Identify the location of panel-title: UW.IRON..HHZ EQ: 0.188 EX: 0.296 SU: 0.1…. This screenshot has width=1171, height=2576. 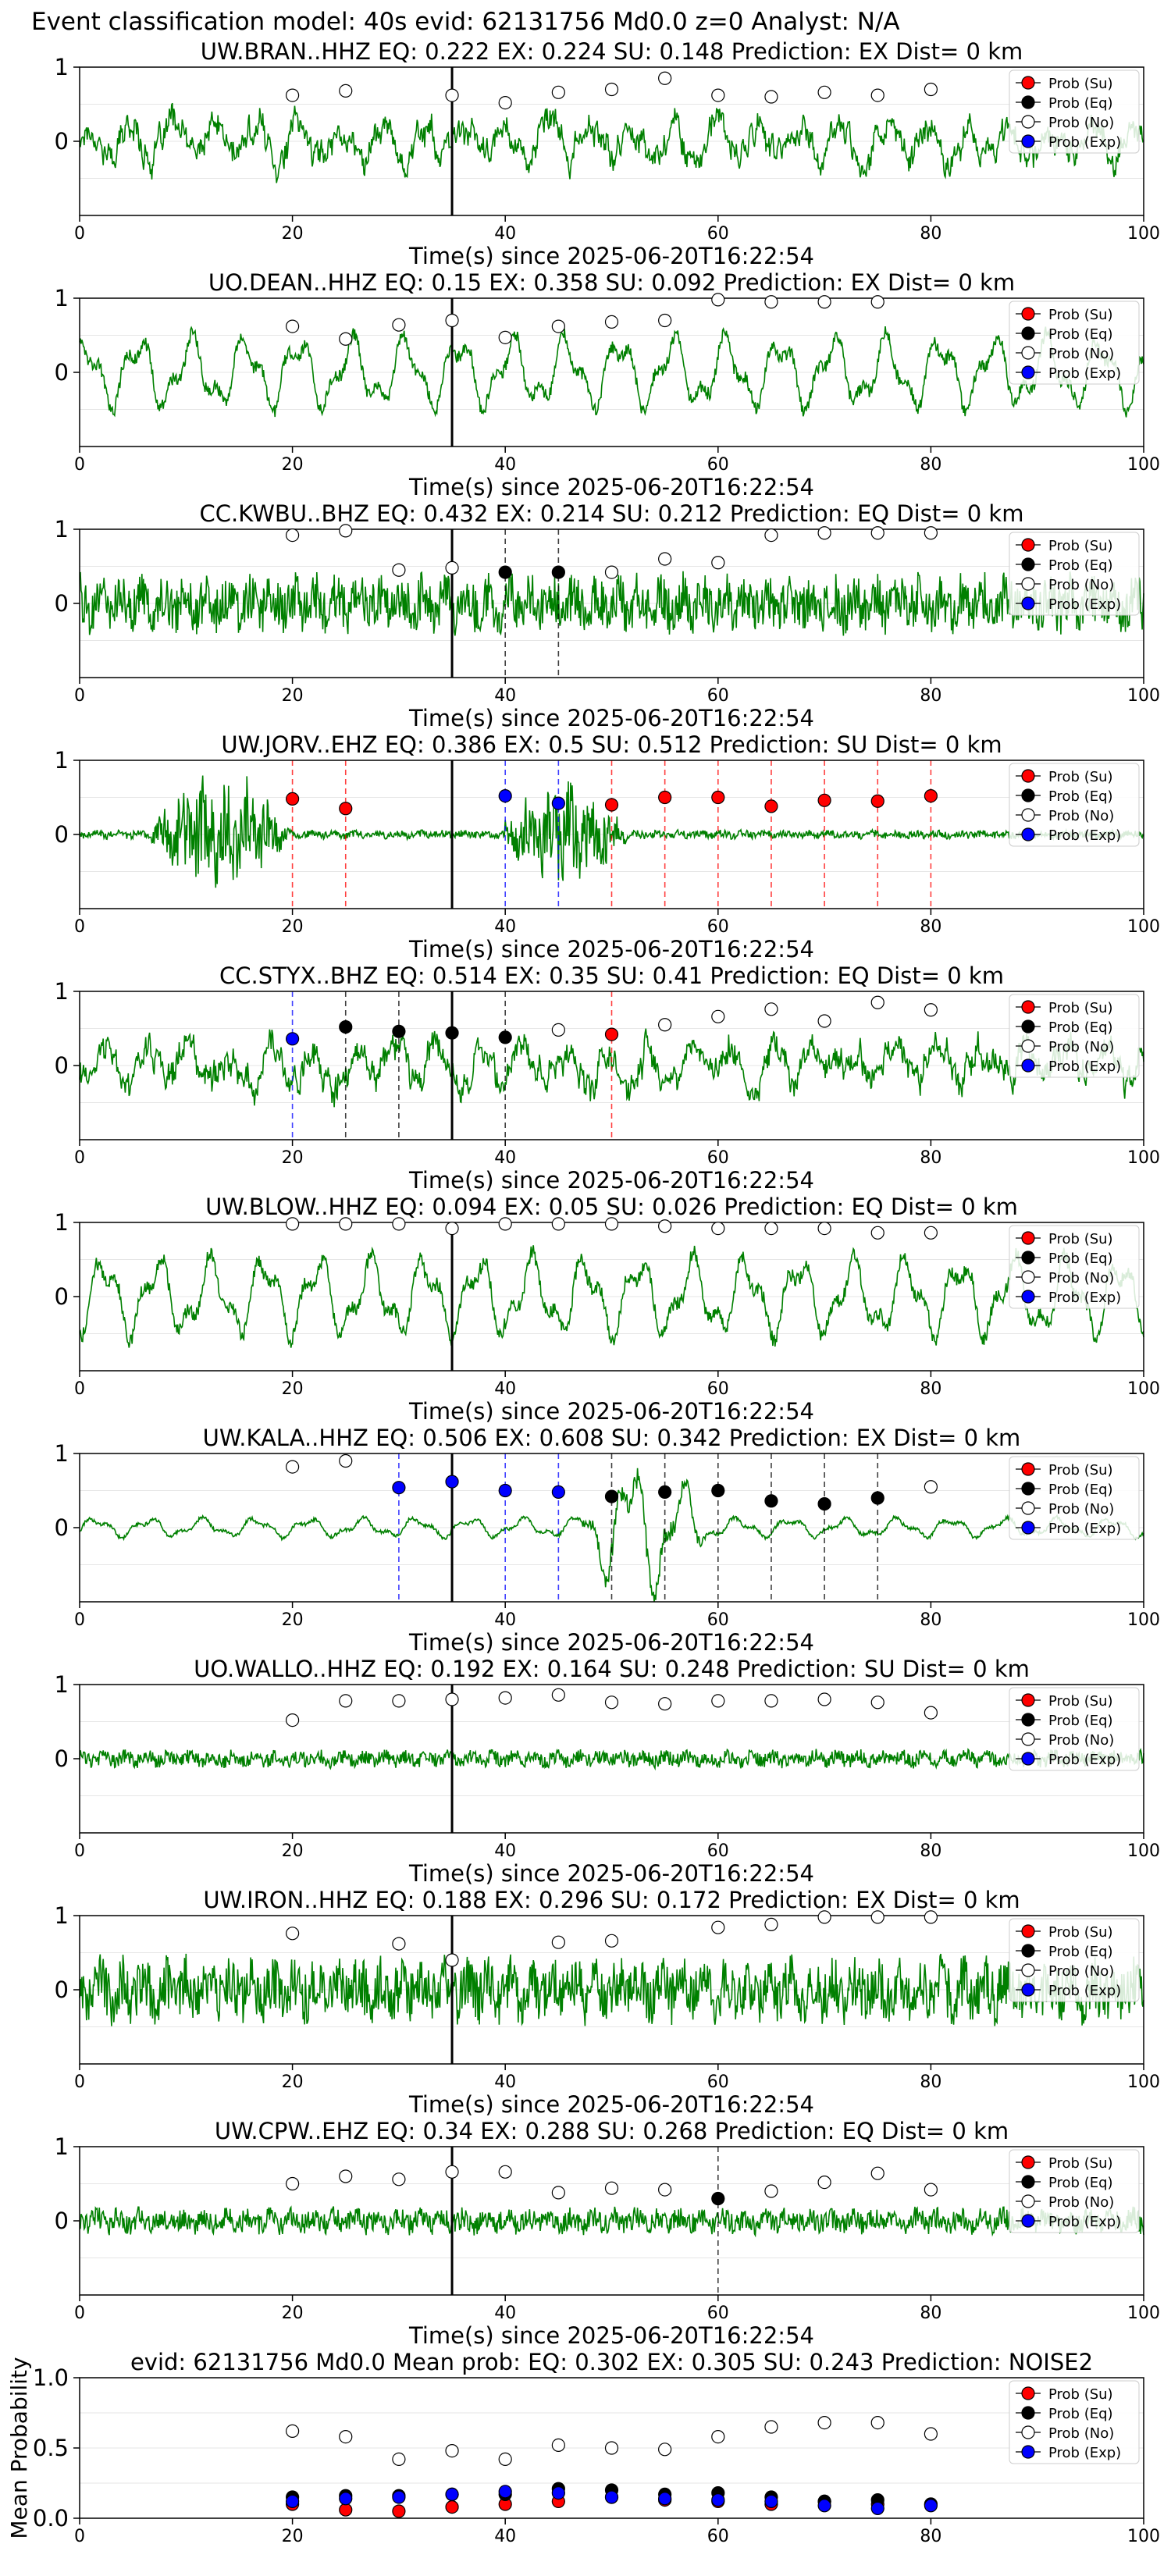
(611, 1900).